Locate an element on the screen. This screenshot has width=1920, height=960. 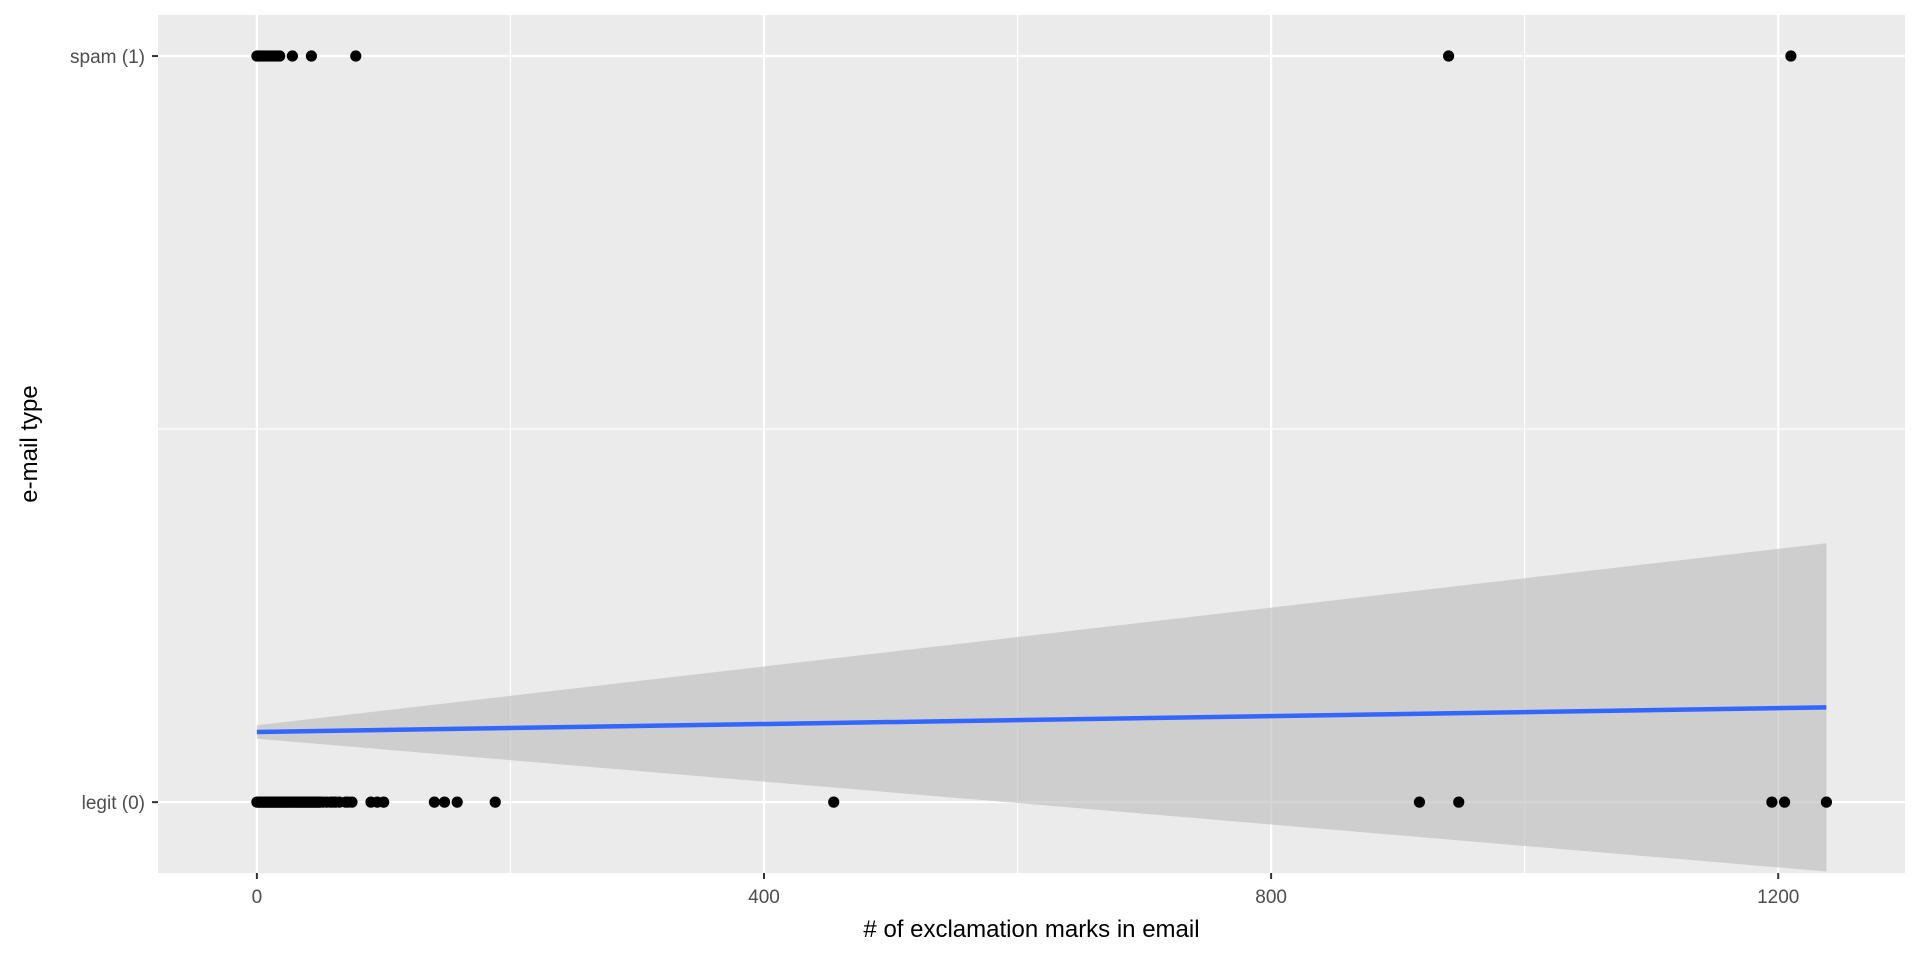
fit-line is located at coordinates (1041, 720).